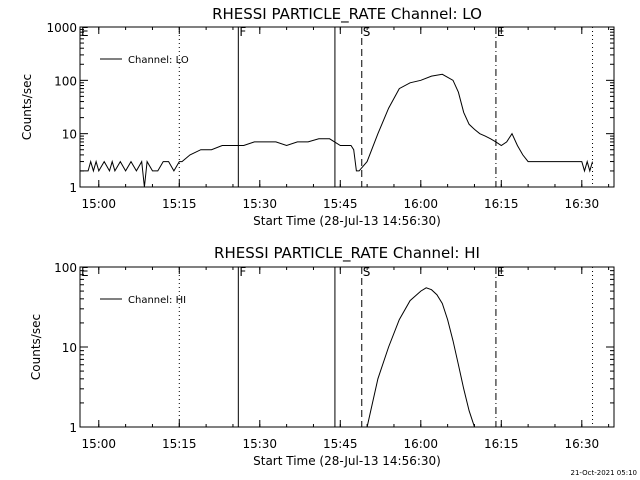  What do you see at coordinates (61, 28) in the screenshot?
I see `y-tick-label: 1000` at bounding box center [61, 28].